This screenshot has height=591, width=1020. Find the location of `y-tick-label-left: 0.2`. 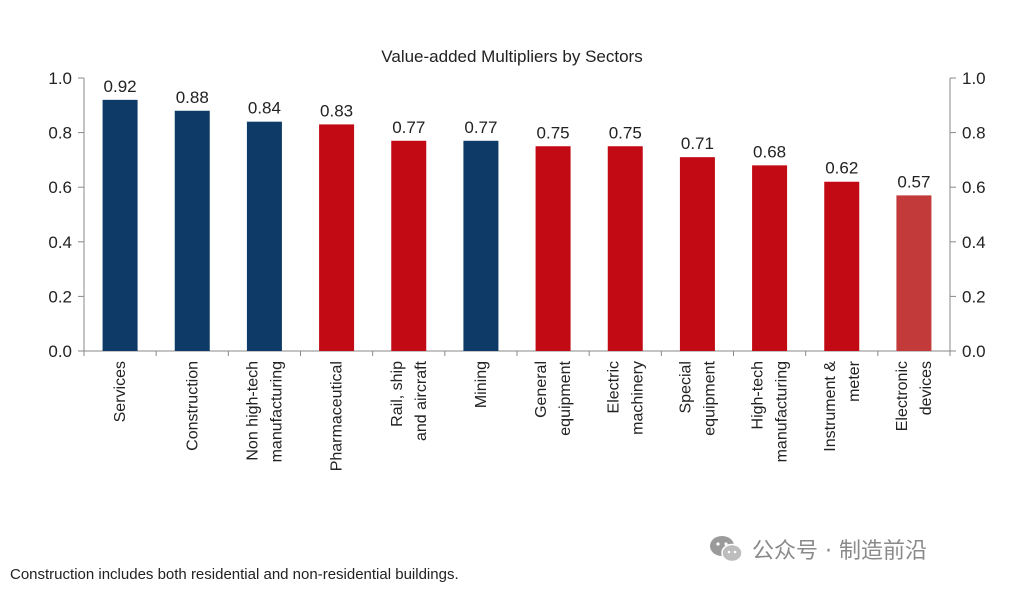

y-tick-label-left: 0.2 is located at coordinates (60, 296).